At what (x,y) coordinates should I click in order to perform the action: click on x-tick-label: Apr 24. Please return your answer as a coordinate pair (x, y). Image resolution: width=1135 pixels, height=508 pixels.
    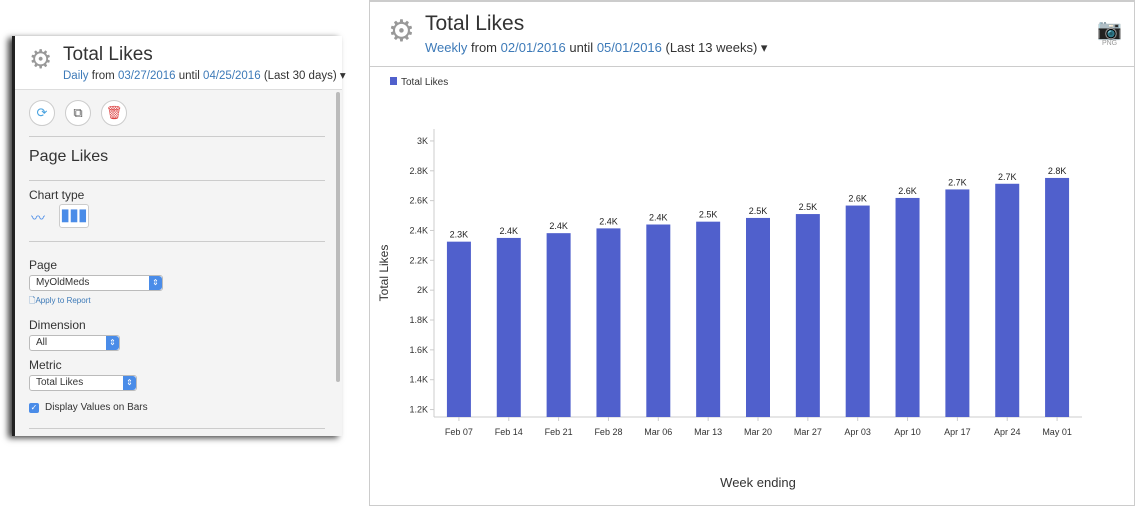
    Looking at the image, I should click on (1007, 432).